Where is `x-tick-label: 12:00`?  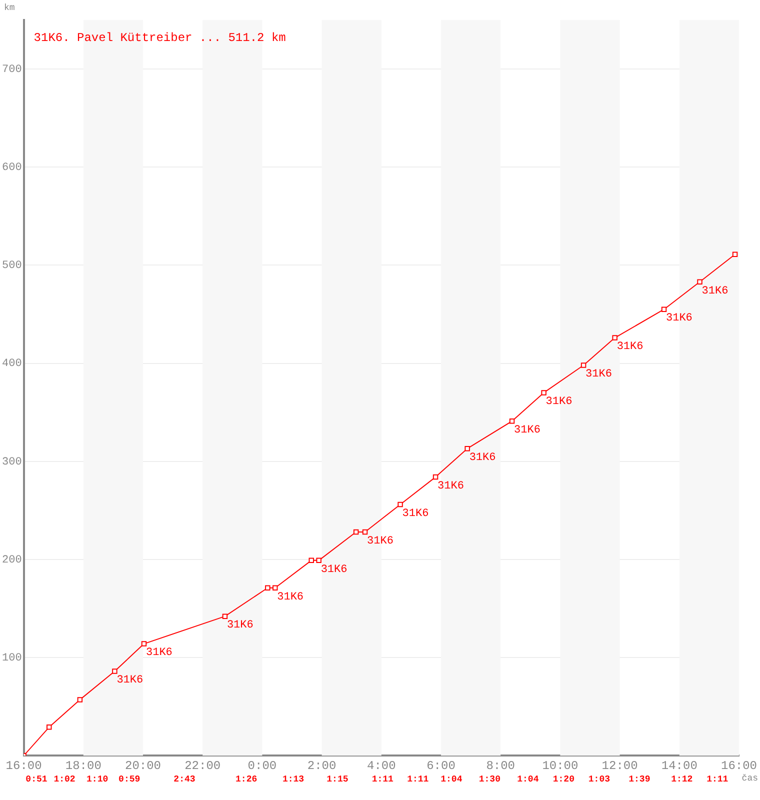 x-tick-label: 12:00 is located at coordinates (620, 765).